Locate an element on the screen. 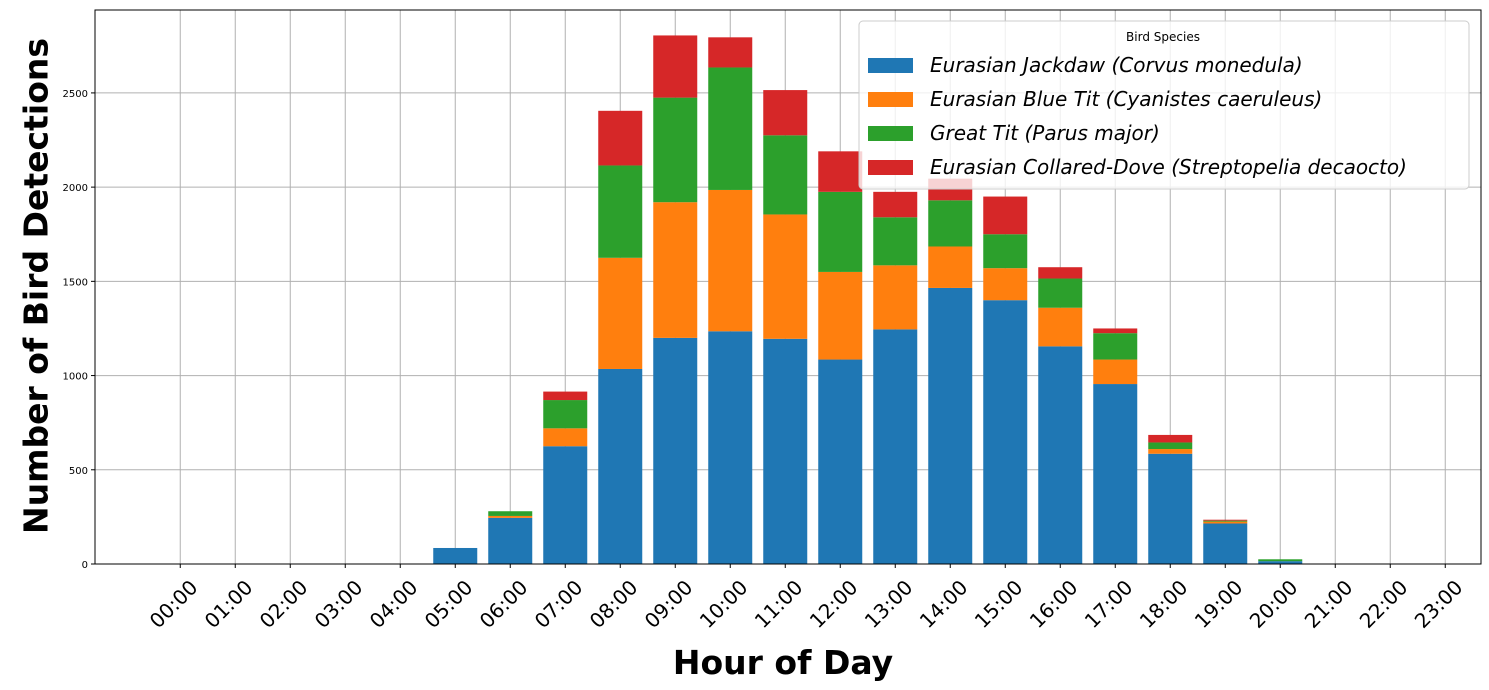 Image resolution: width=1489 pixels, height=690 pixels. bar-segment-1700-s2 is located at coordinates (1115, 346).